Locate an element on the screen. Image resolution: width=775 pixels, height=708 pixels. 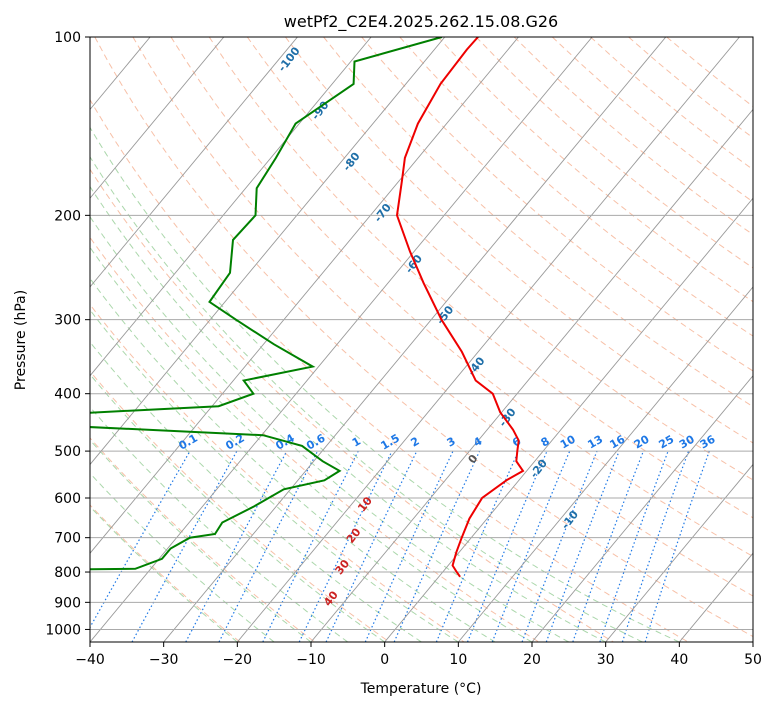
x-tick-label: 50 is located at coordinates (753, 660).